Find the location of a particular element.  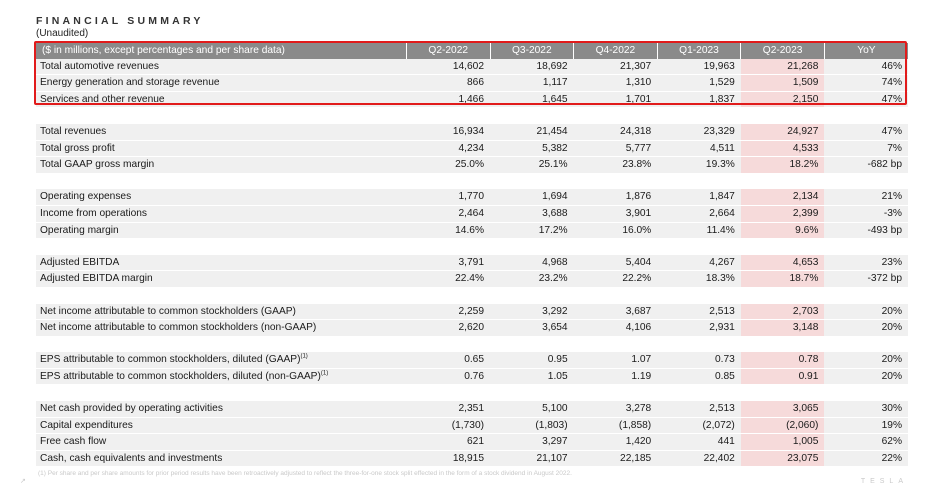

row-label: Capital expenditures is located at coordinates (221, 426).